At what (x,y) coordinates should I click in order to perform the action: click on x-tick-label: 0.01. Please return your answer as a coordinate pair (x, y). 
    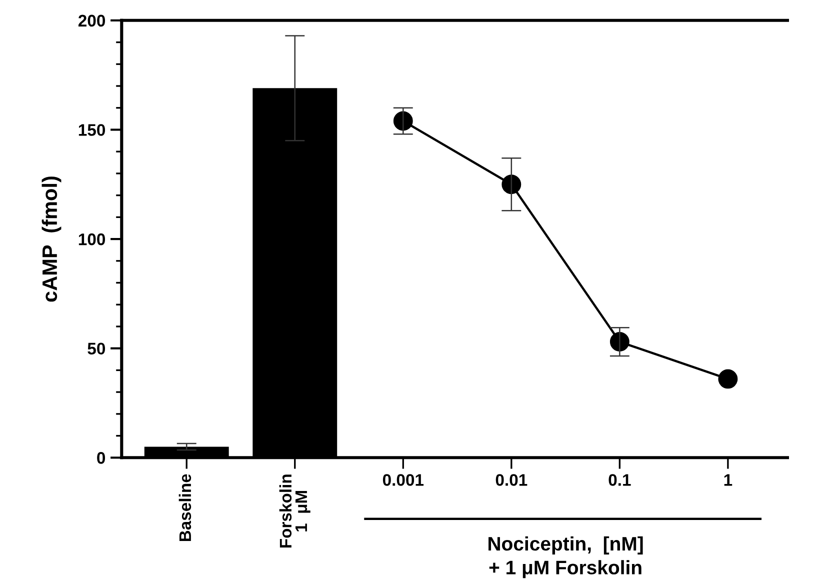
    Looking at the image, I should click on (512, 480).